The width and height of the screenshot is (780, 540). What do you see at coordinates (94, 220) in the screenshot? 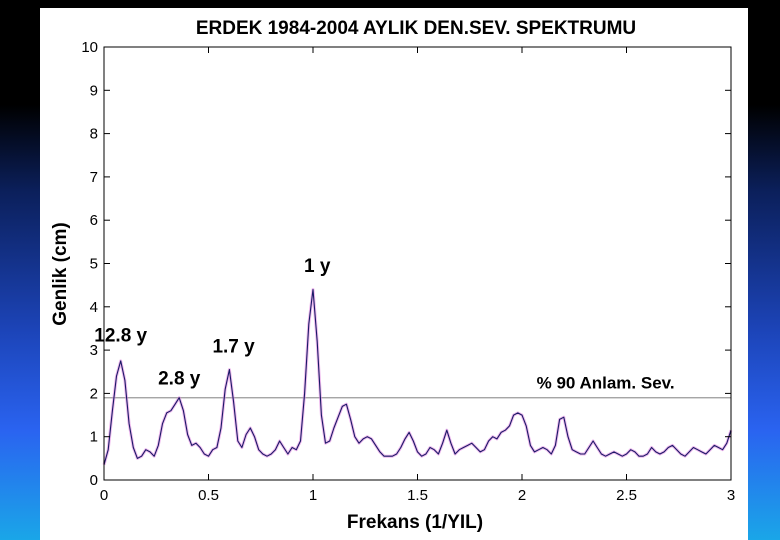
I see `y-tick-label: 6` at bounding box center [94, 220].